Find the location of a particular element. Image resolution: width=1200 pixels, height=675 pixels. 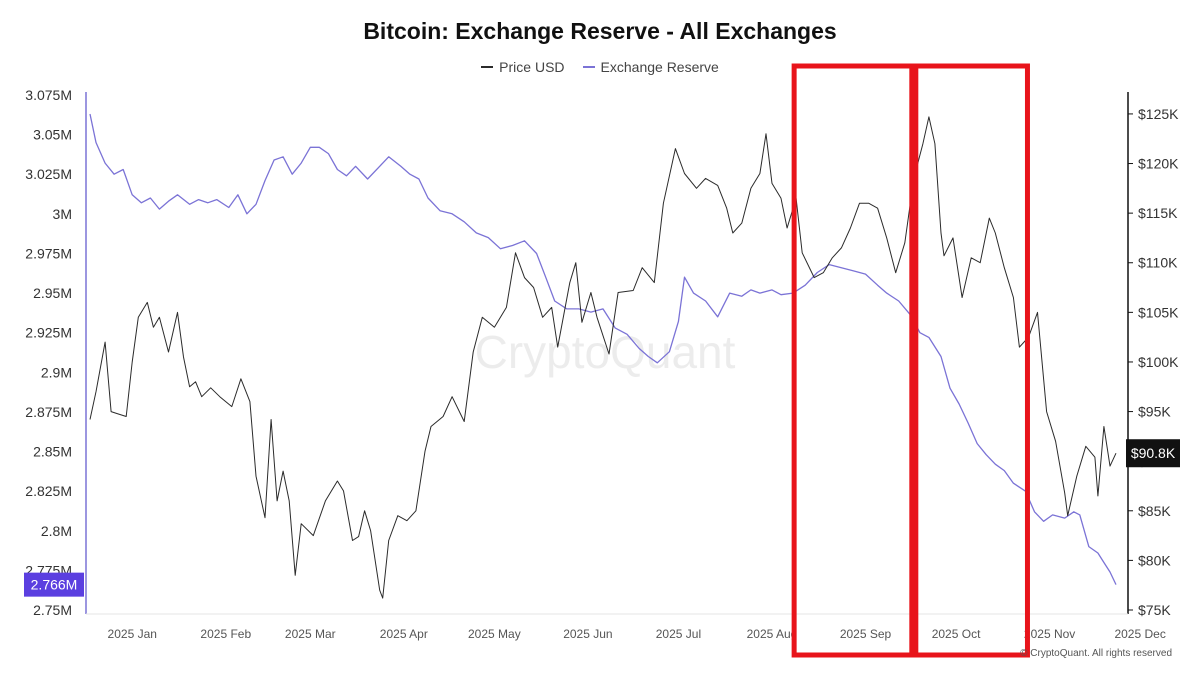

left-tick-label: 2.975M is located at coordinates (48, 253).